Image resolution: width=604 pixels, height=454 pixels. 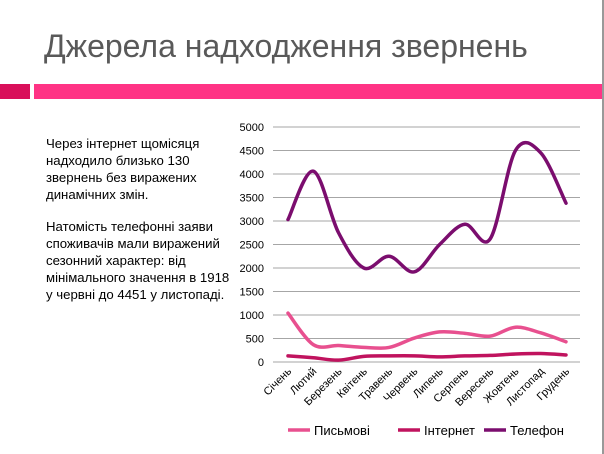 I want to click on slide-title: Джерела надходження звернень, so click(x=286, y=46).